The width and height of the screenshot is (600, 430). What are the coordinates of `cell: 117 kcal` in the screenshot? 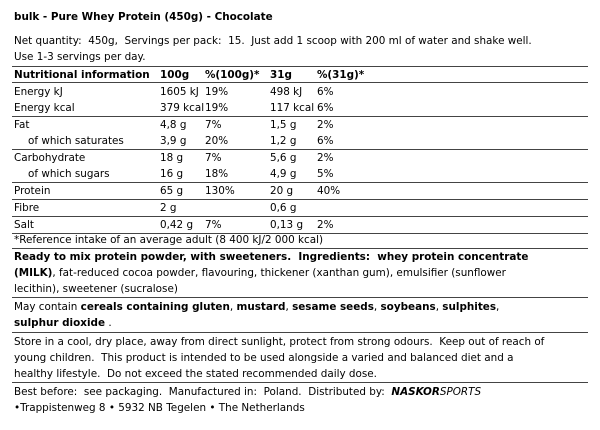 It's located at (292, 108).